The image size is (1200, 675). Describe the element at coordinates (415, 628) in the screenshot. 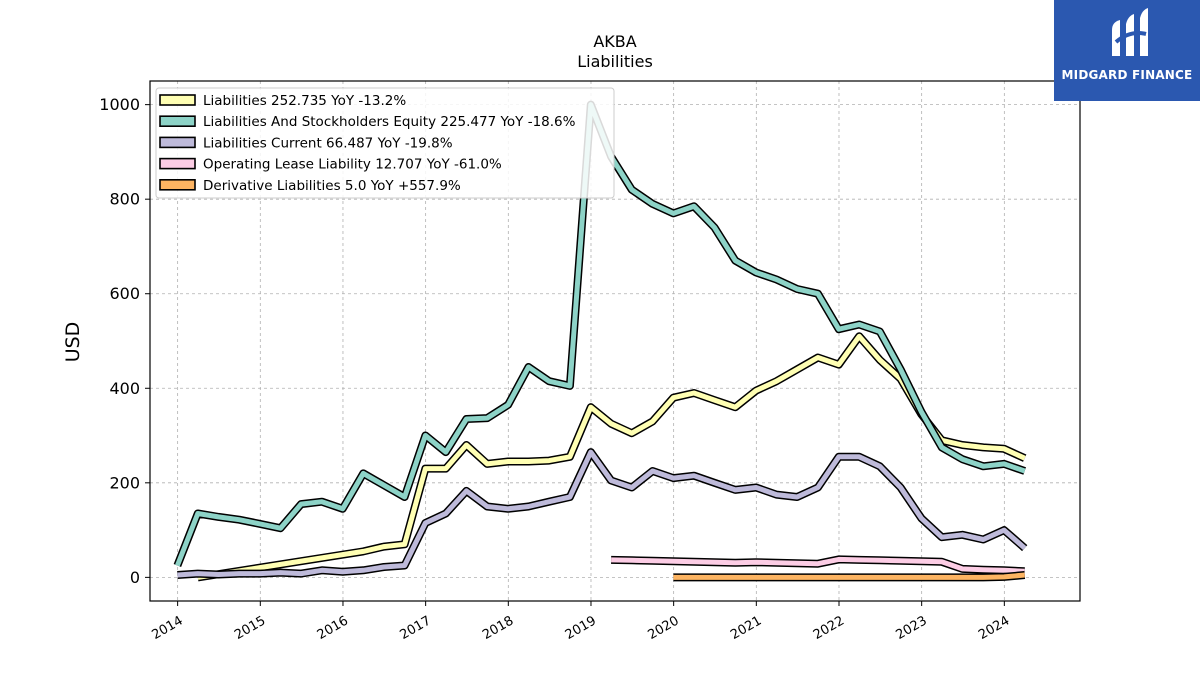

I see `x-tick-label: 2017` at that location.